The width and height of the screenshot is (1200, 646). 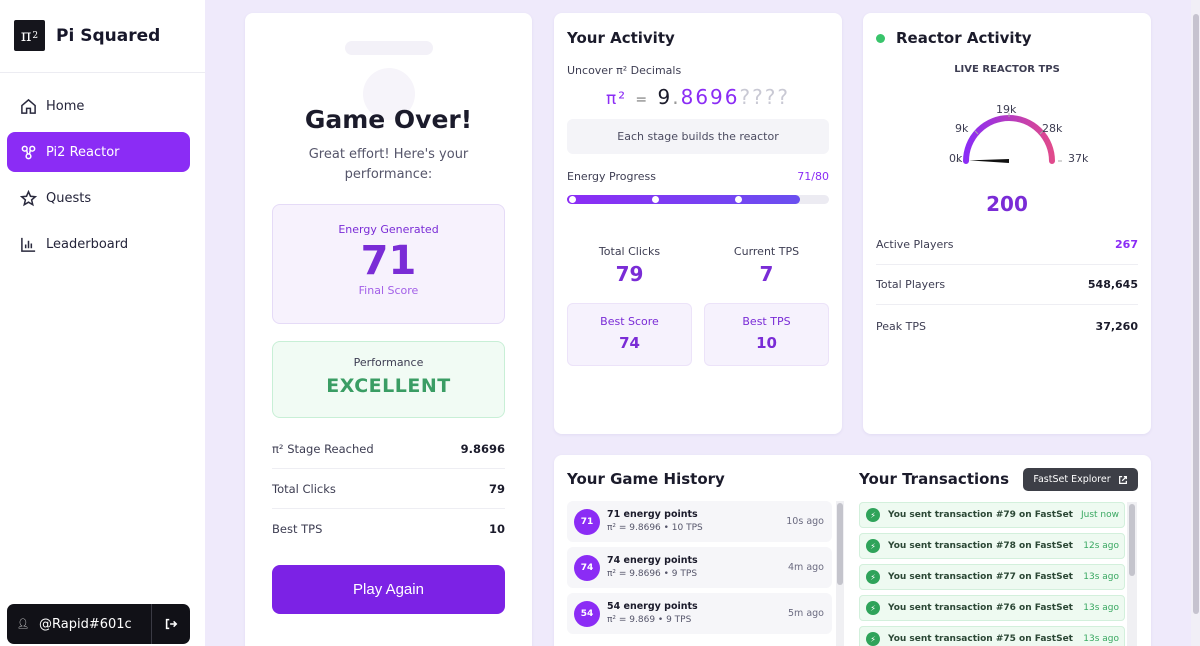 What do you see at coordinates (980, 546) in the screenshot?
I see `transaction-text: You sent transaction #78 on FastSet` at bounding box center [980, 546].